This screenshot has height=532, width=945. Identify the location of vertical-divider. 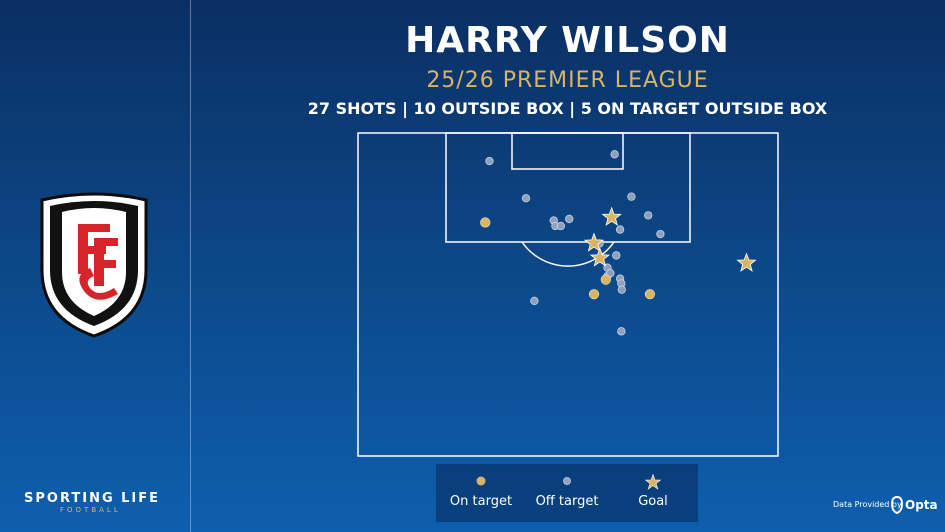
(190, 266).